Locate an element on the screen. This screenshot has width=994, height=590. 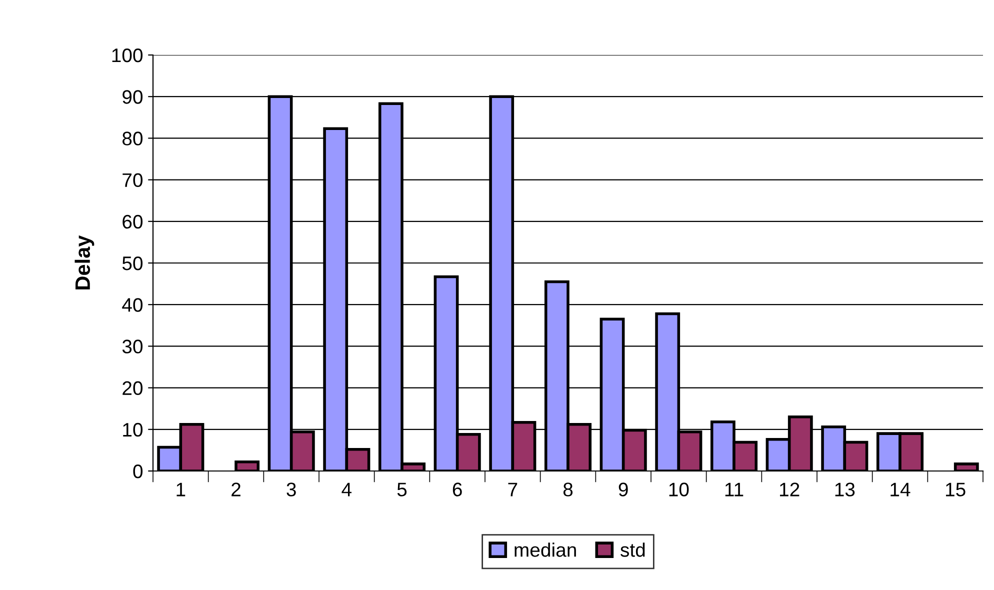
y-tick-label: 30 is located at coordinates (132, 347).